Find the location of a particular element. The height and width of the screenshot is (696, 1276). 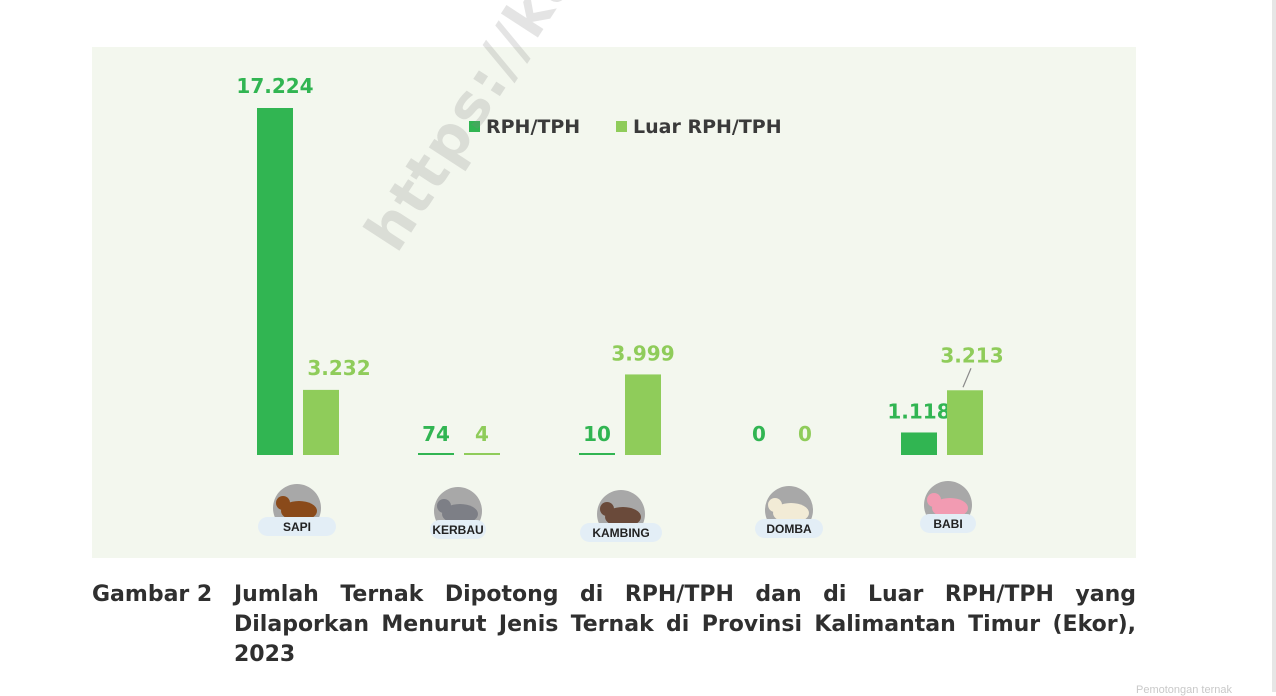

data-label-kerbau-rph: 74 is located at coordinates (436, 434).